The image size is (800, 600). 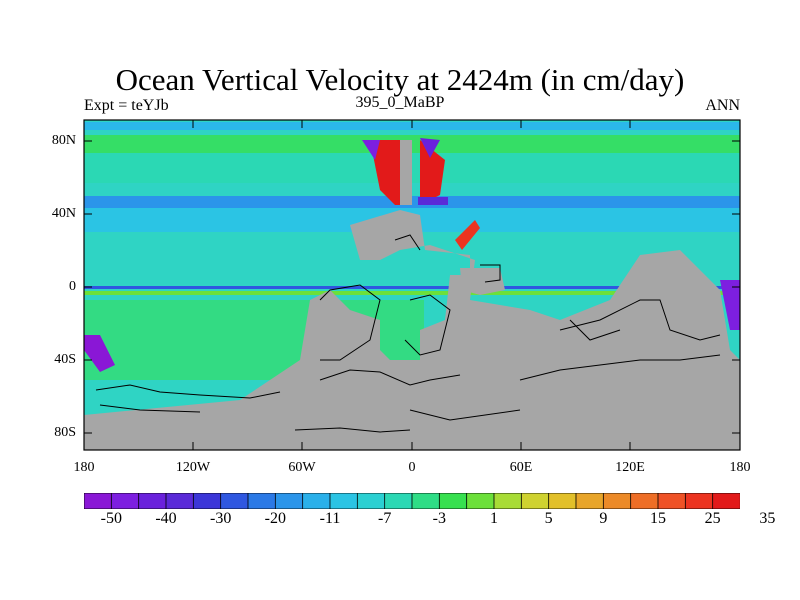 What do you see at coordinates (548, 518) in the screenshot?
I see `colorbar-label: 5` at bounding box center [548, 518].